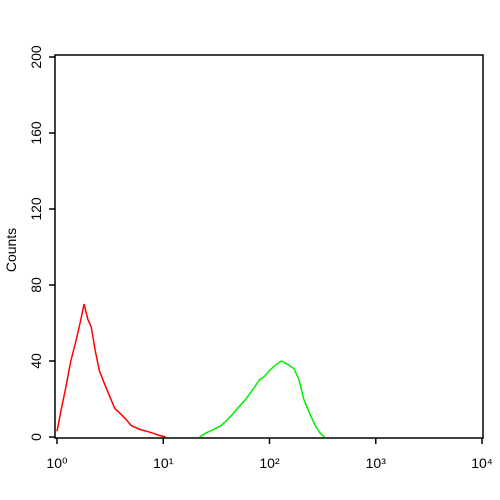 Image resolution: width=500 pixels, height=500 pixels. What do you see at coordinates (36, 361) in the screenshot?
I see `y-tick-label: 40` at bounding box center [36, 361].